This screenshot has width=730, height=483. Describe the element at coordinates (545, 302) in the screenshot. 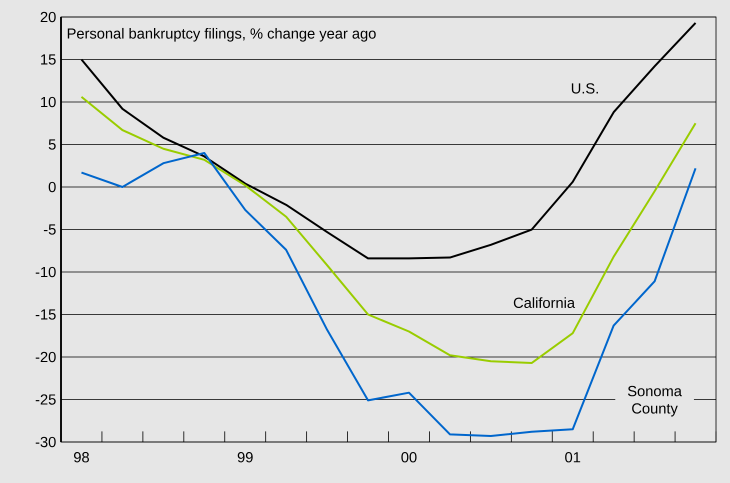

I see `series-label: California` at that location.